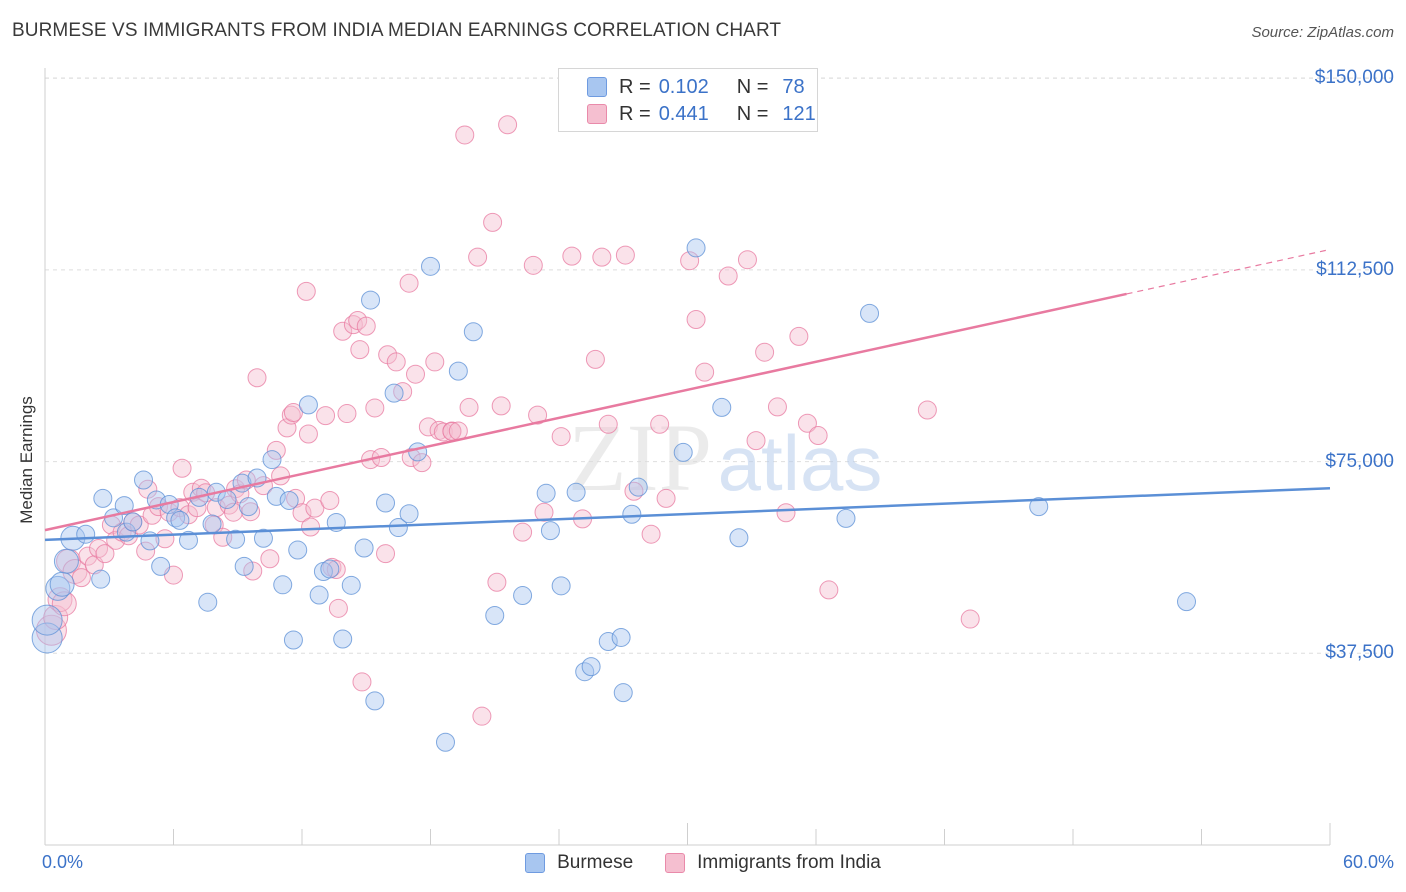 This screenshot has height=892, width=1406. I want to click on legend-swatch-india, so click(675, 863).